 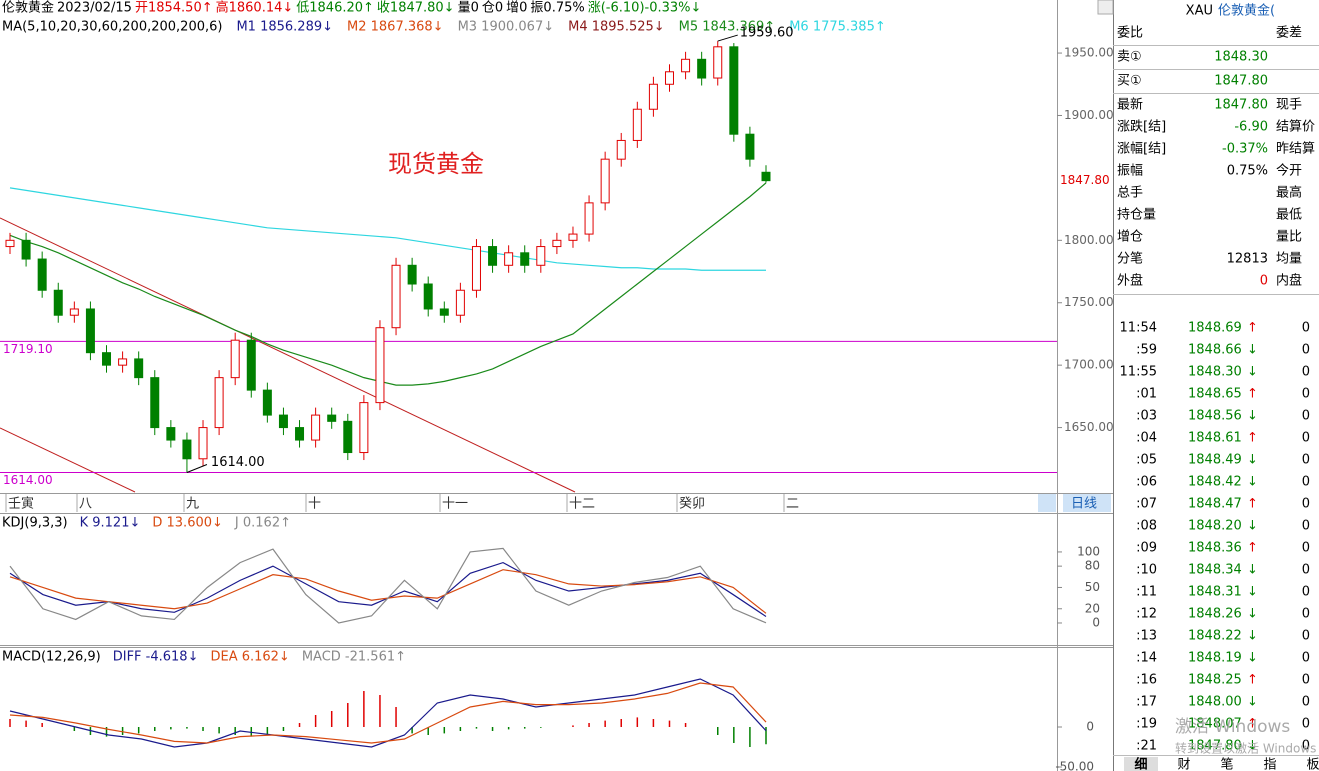 What do you see at coordinates (1215, 746) in the screenshot?
I see `tick-price: 1847.80` at bounding box center [1215, 746].